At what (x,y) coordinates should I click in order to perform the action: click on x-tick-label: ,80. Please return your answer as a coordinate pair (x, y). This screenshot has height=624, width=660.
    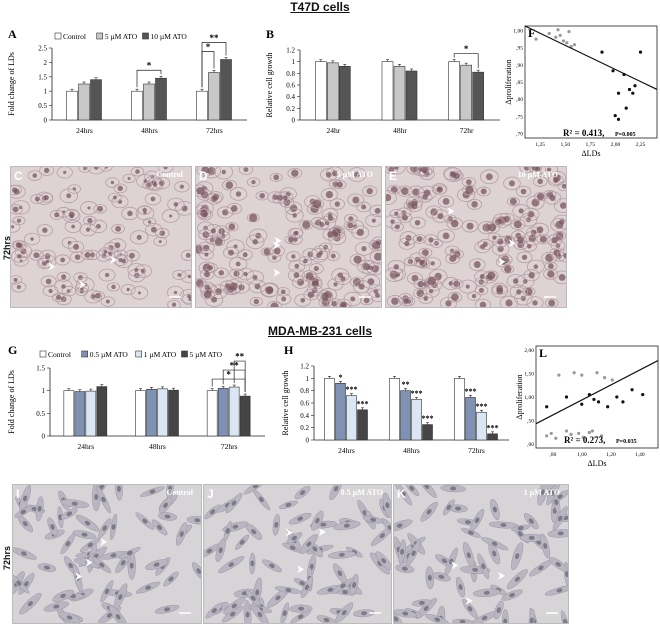
    Looking at the image, I should click on (552, 455).